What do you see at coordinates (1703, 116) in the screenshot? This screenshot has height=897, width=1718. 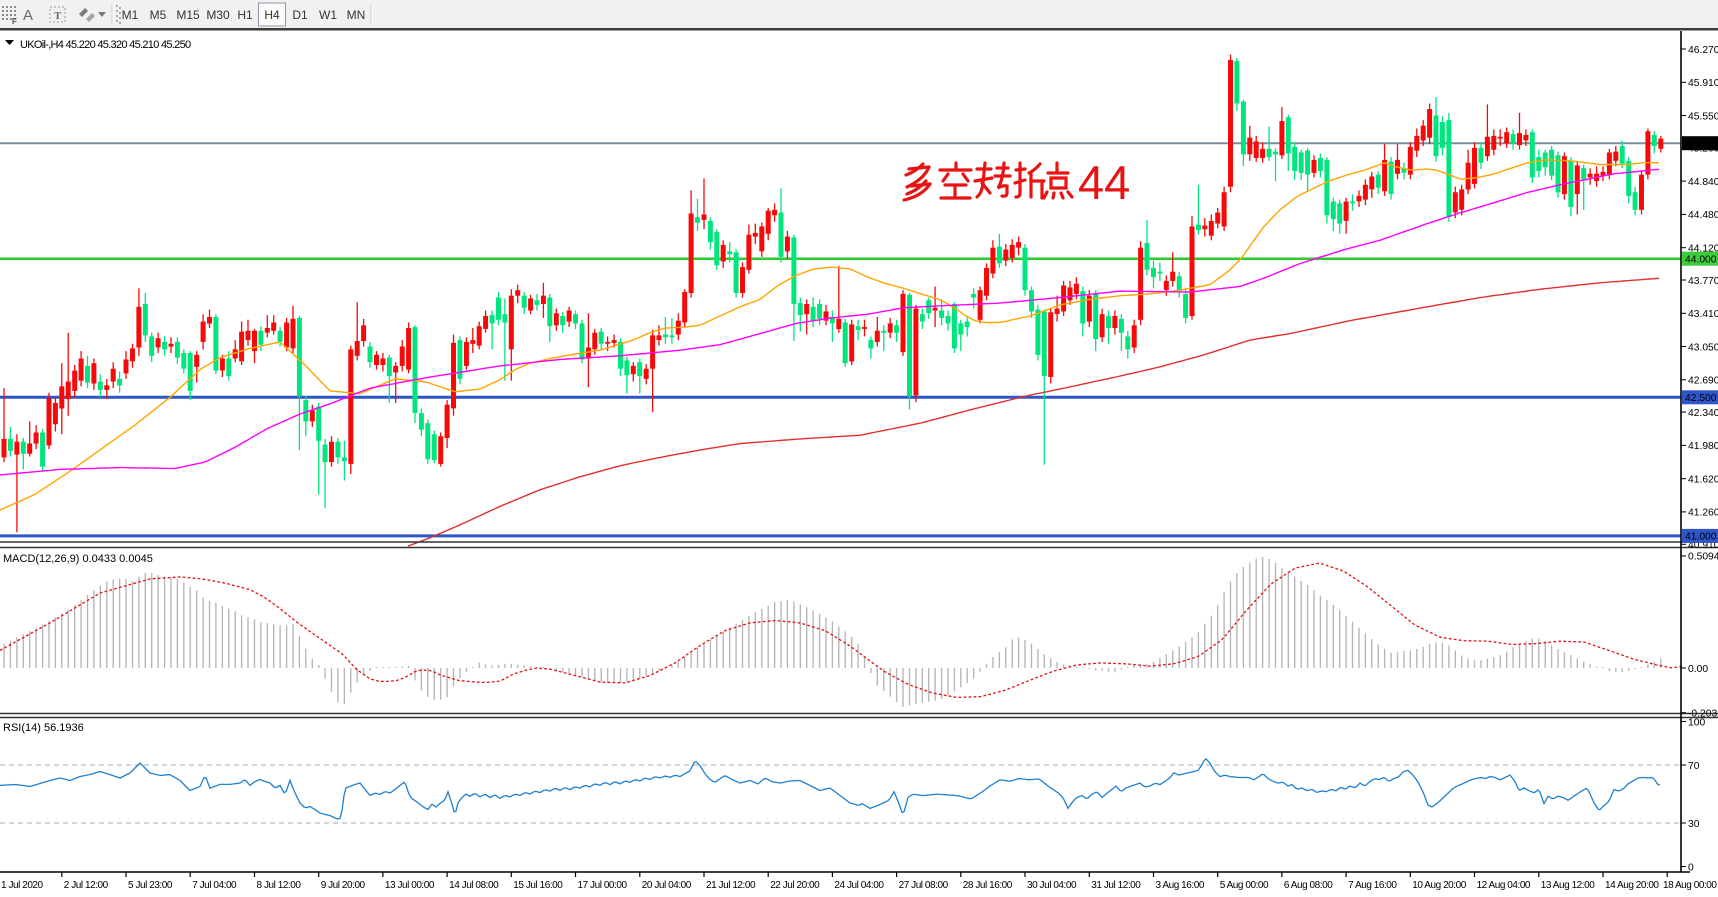 I see `svg-text: 45.550` at bounding box center [1703, 116].